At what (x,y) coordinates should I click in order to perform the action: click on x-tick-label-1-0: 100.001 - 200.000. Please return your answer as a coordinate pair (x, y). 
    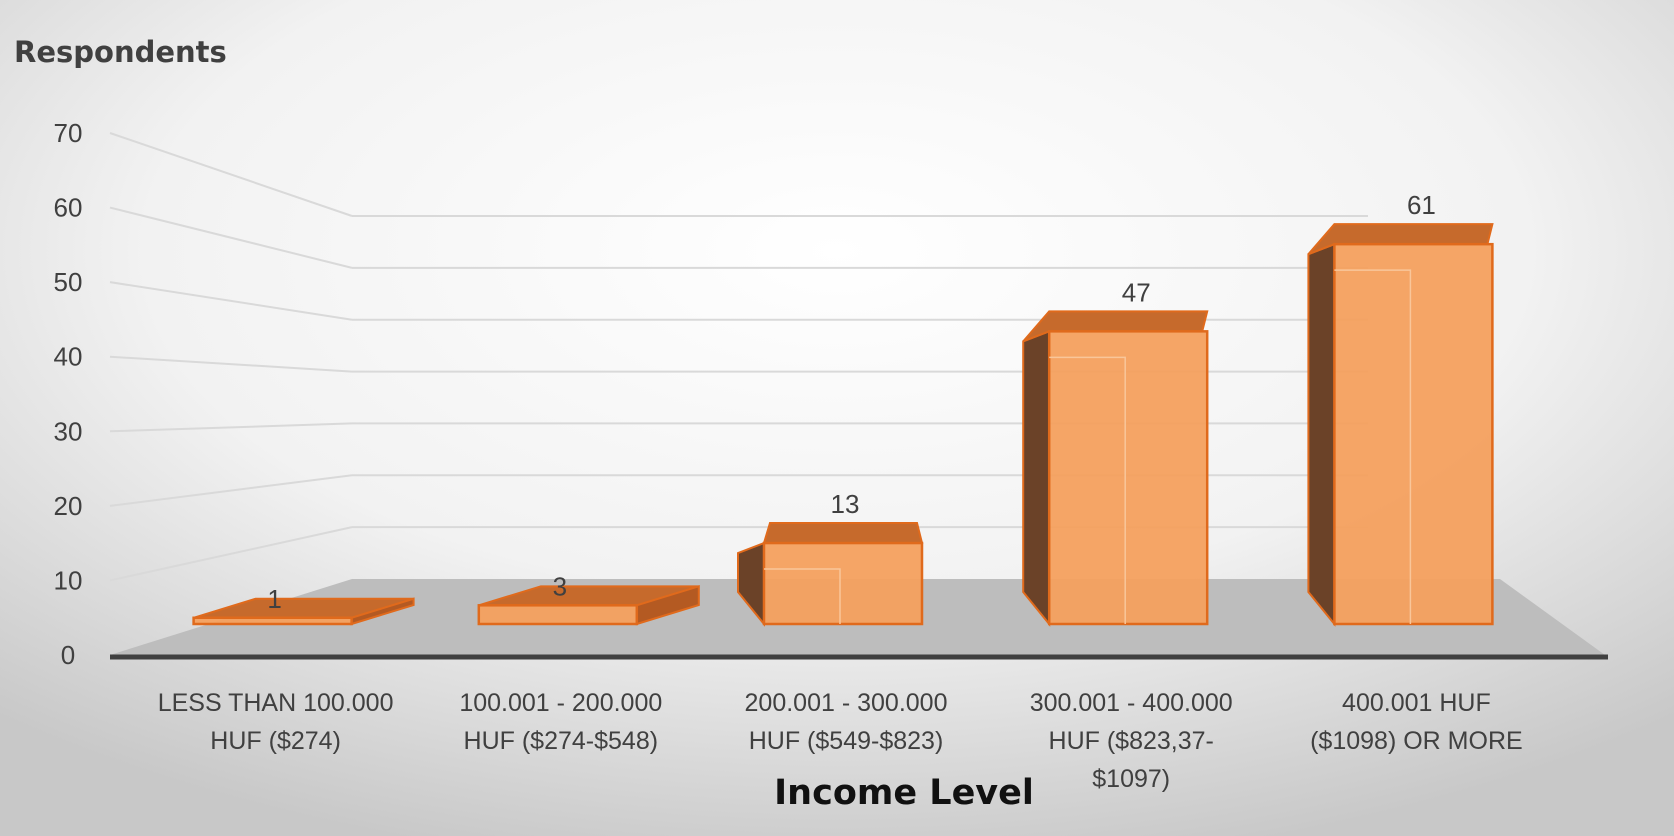
    Looking at the image, I should click on (560, 703).